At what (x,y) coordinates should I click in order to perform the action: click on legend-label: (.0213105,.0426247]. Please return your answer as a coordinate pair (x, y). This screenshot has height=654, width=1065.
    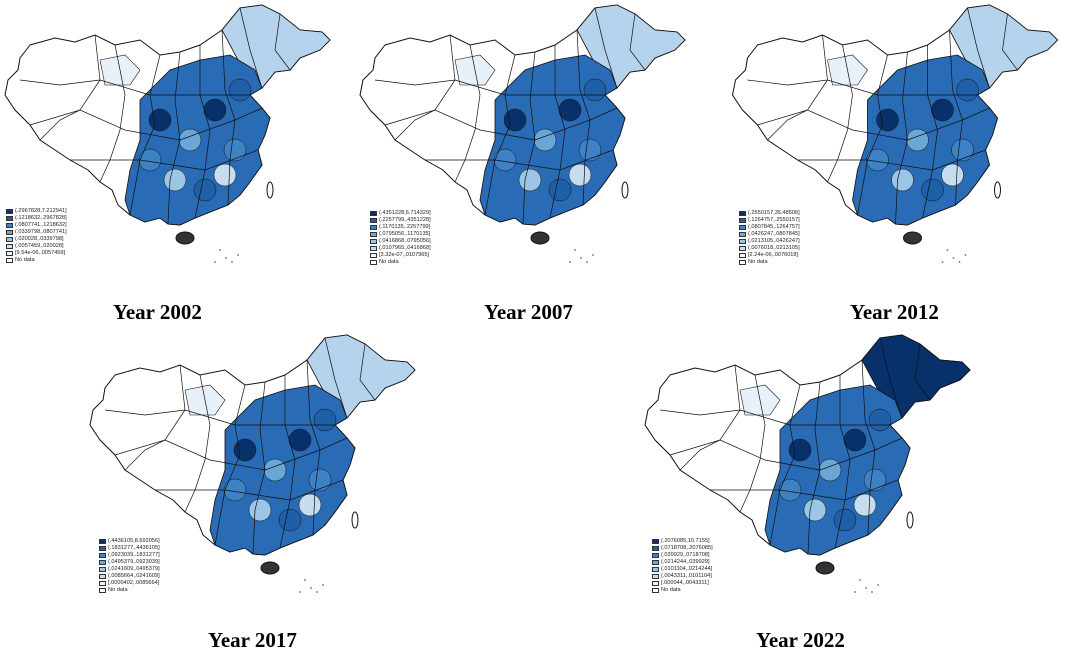
    Looking at the image, I should click on (774, 241).